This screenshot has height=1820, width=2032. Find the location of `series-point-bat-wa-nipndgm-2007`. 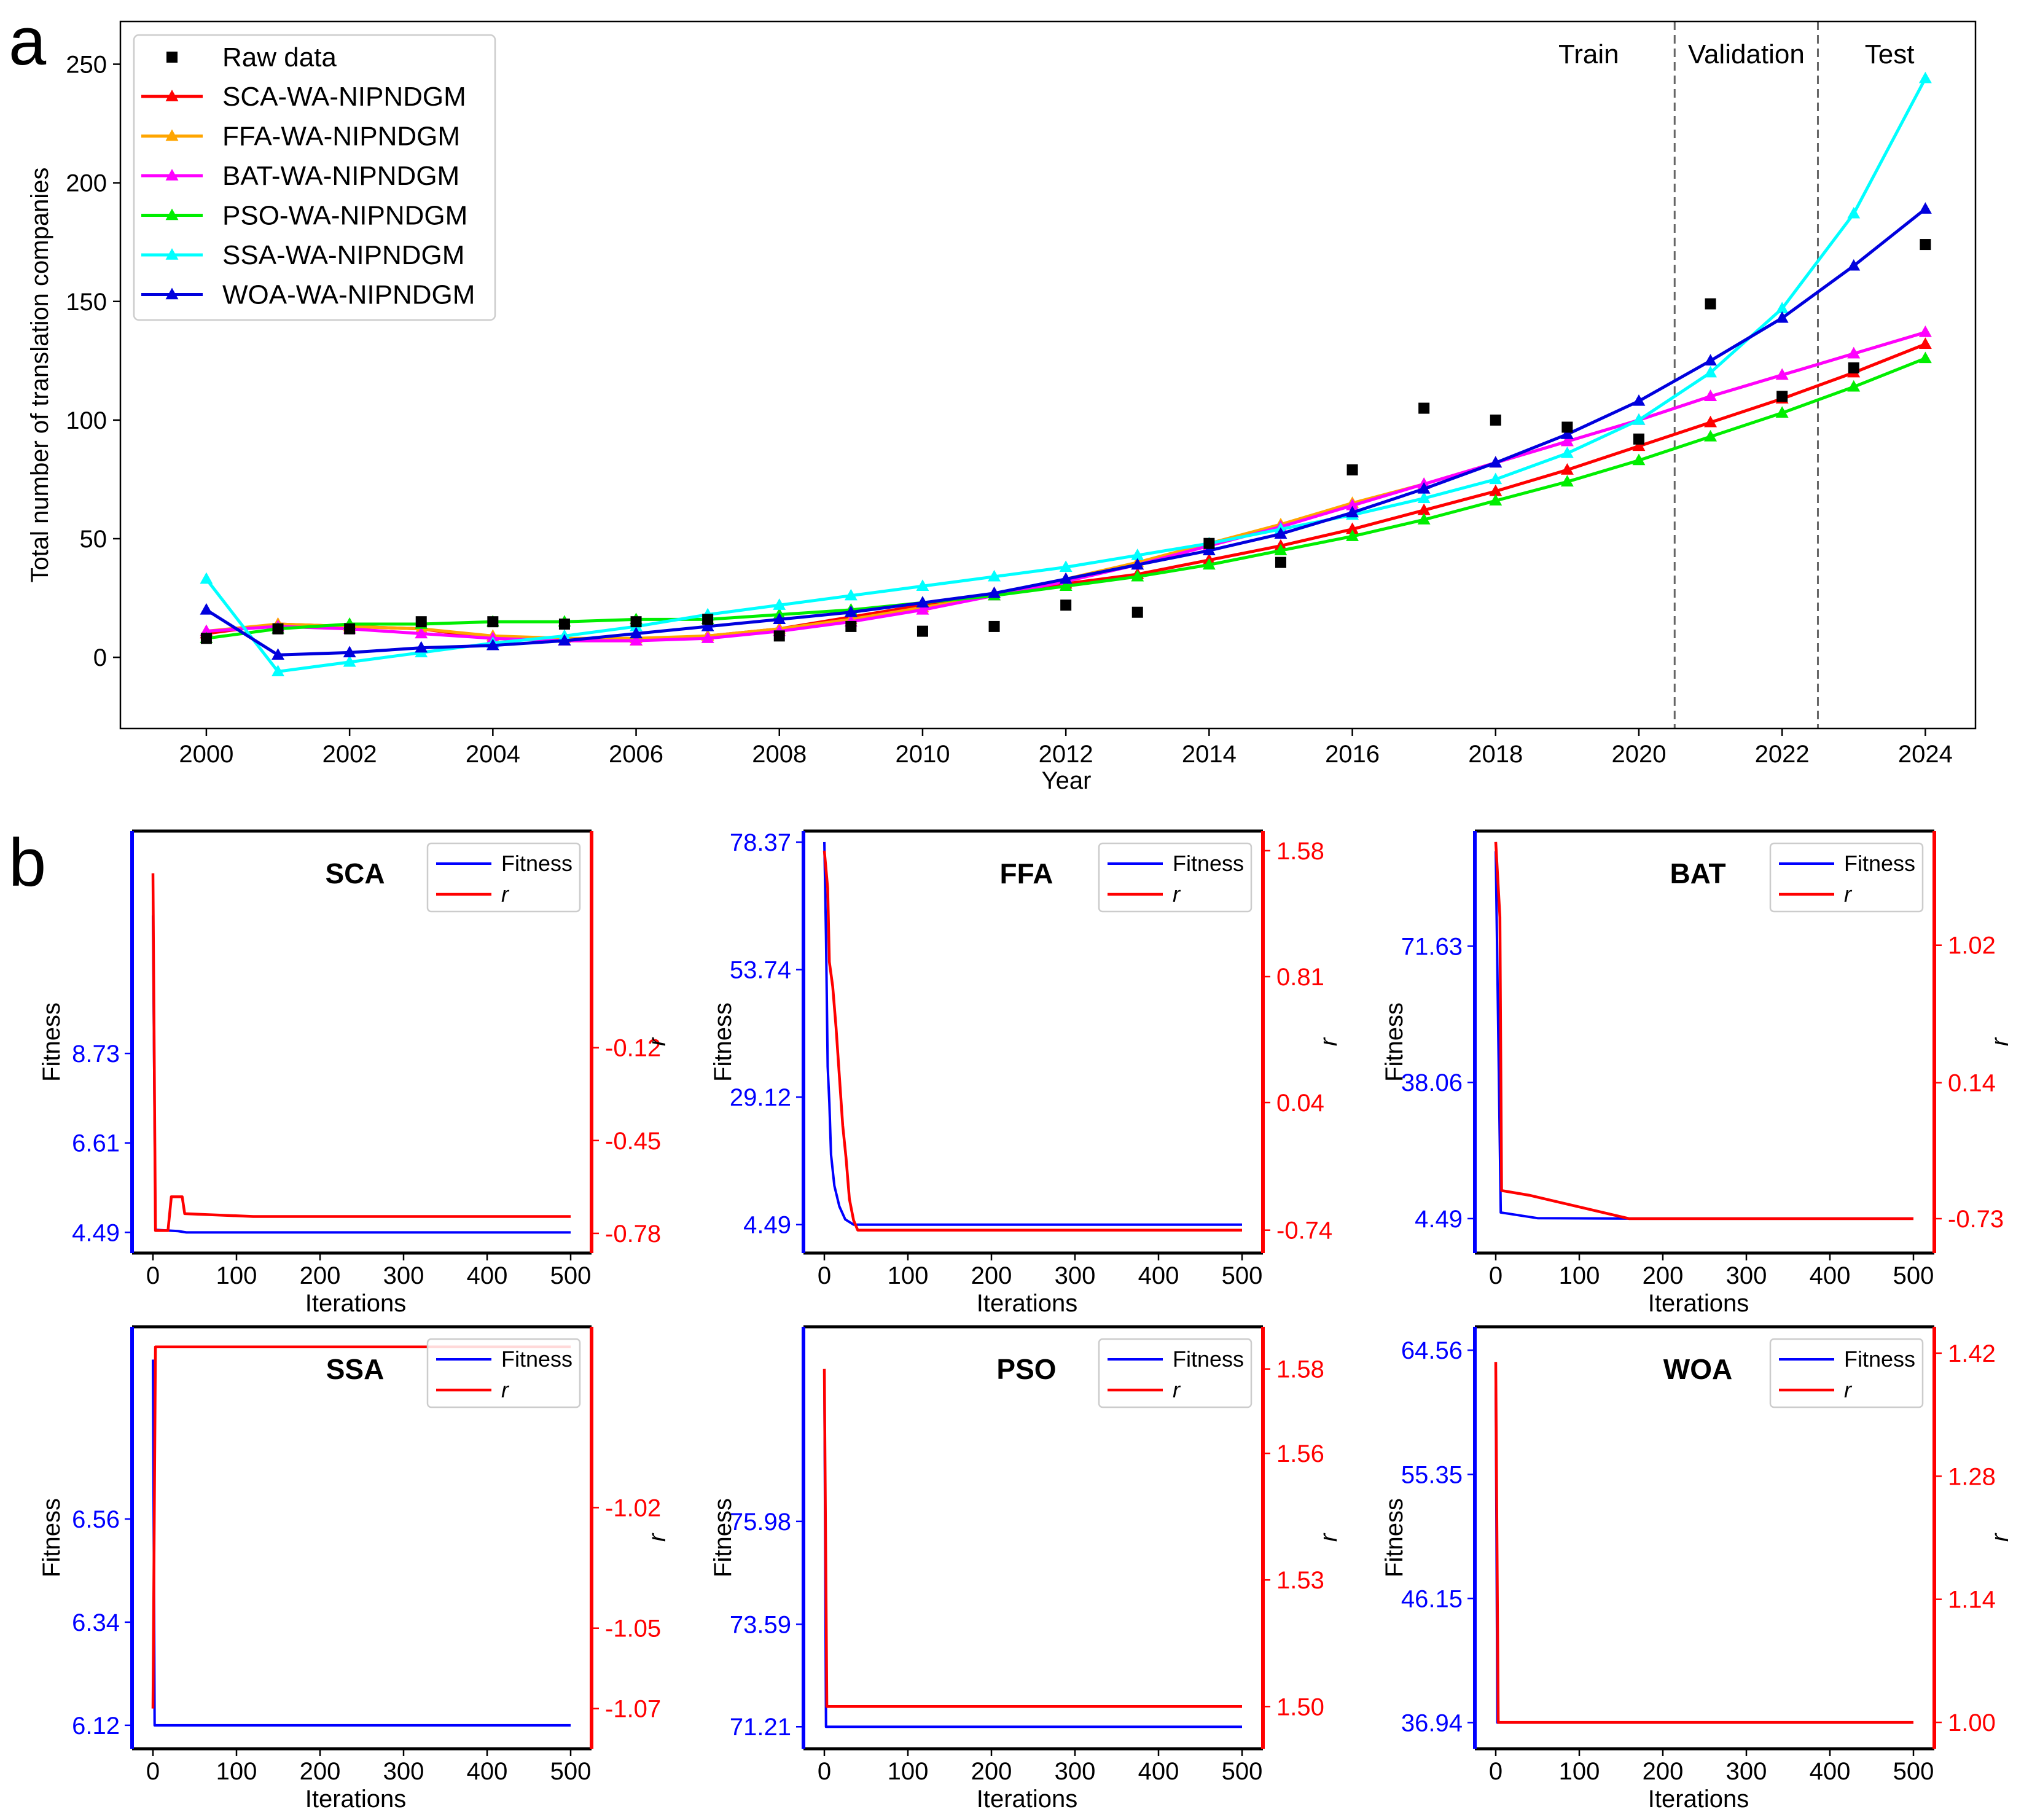

series-point-bat-wa-nipndgm-2007 is located at coordinates (707, 637).